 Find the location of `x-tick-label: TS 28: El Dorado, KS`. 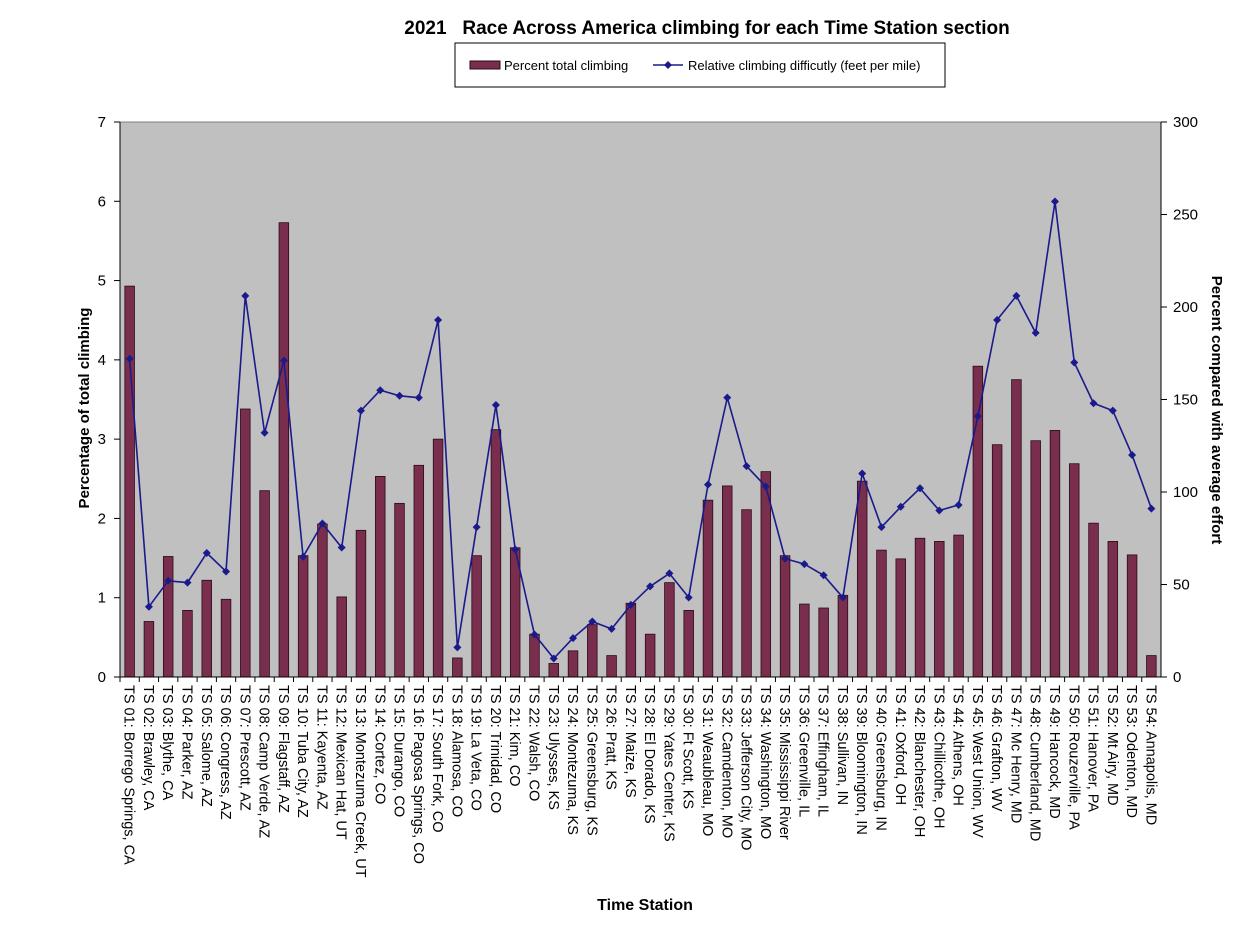

x-tick-label: TS 28: El Dorado, KS is located at coordinates (649, 754).